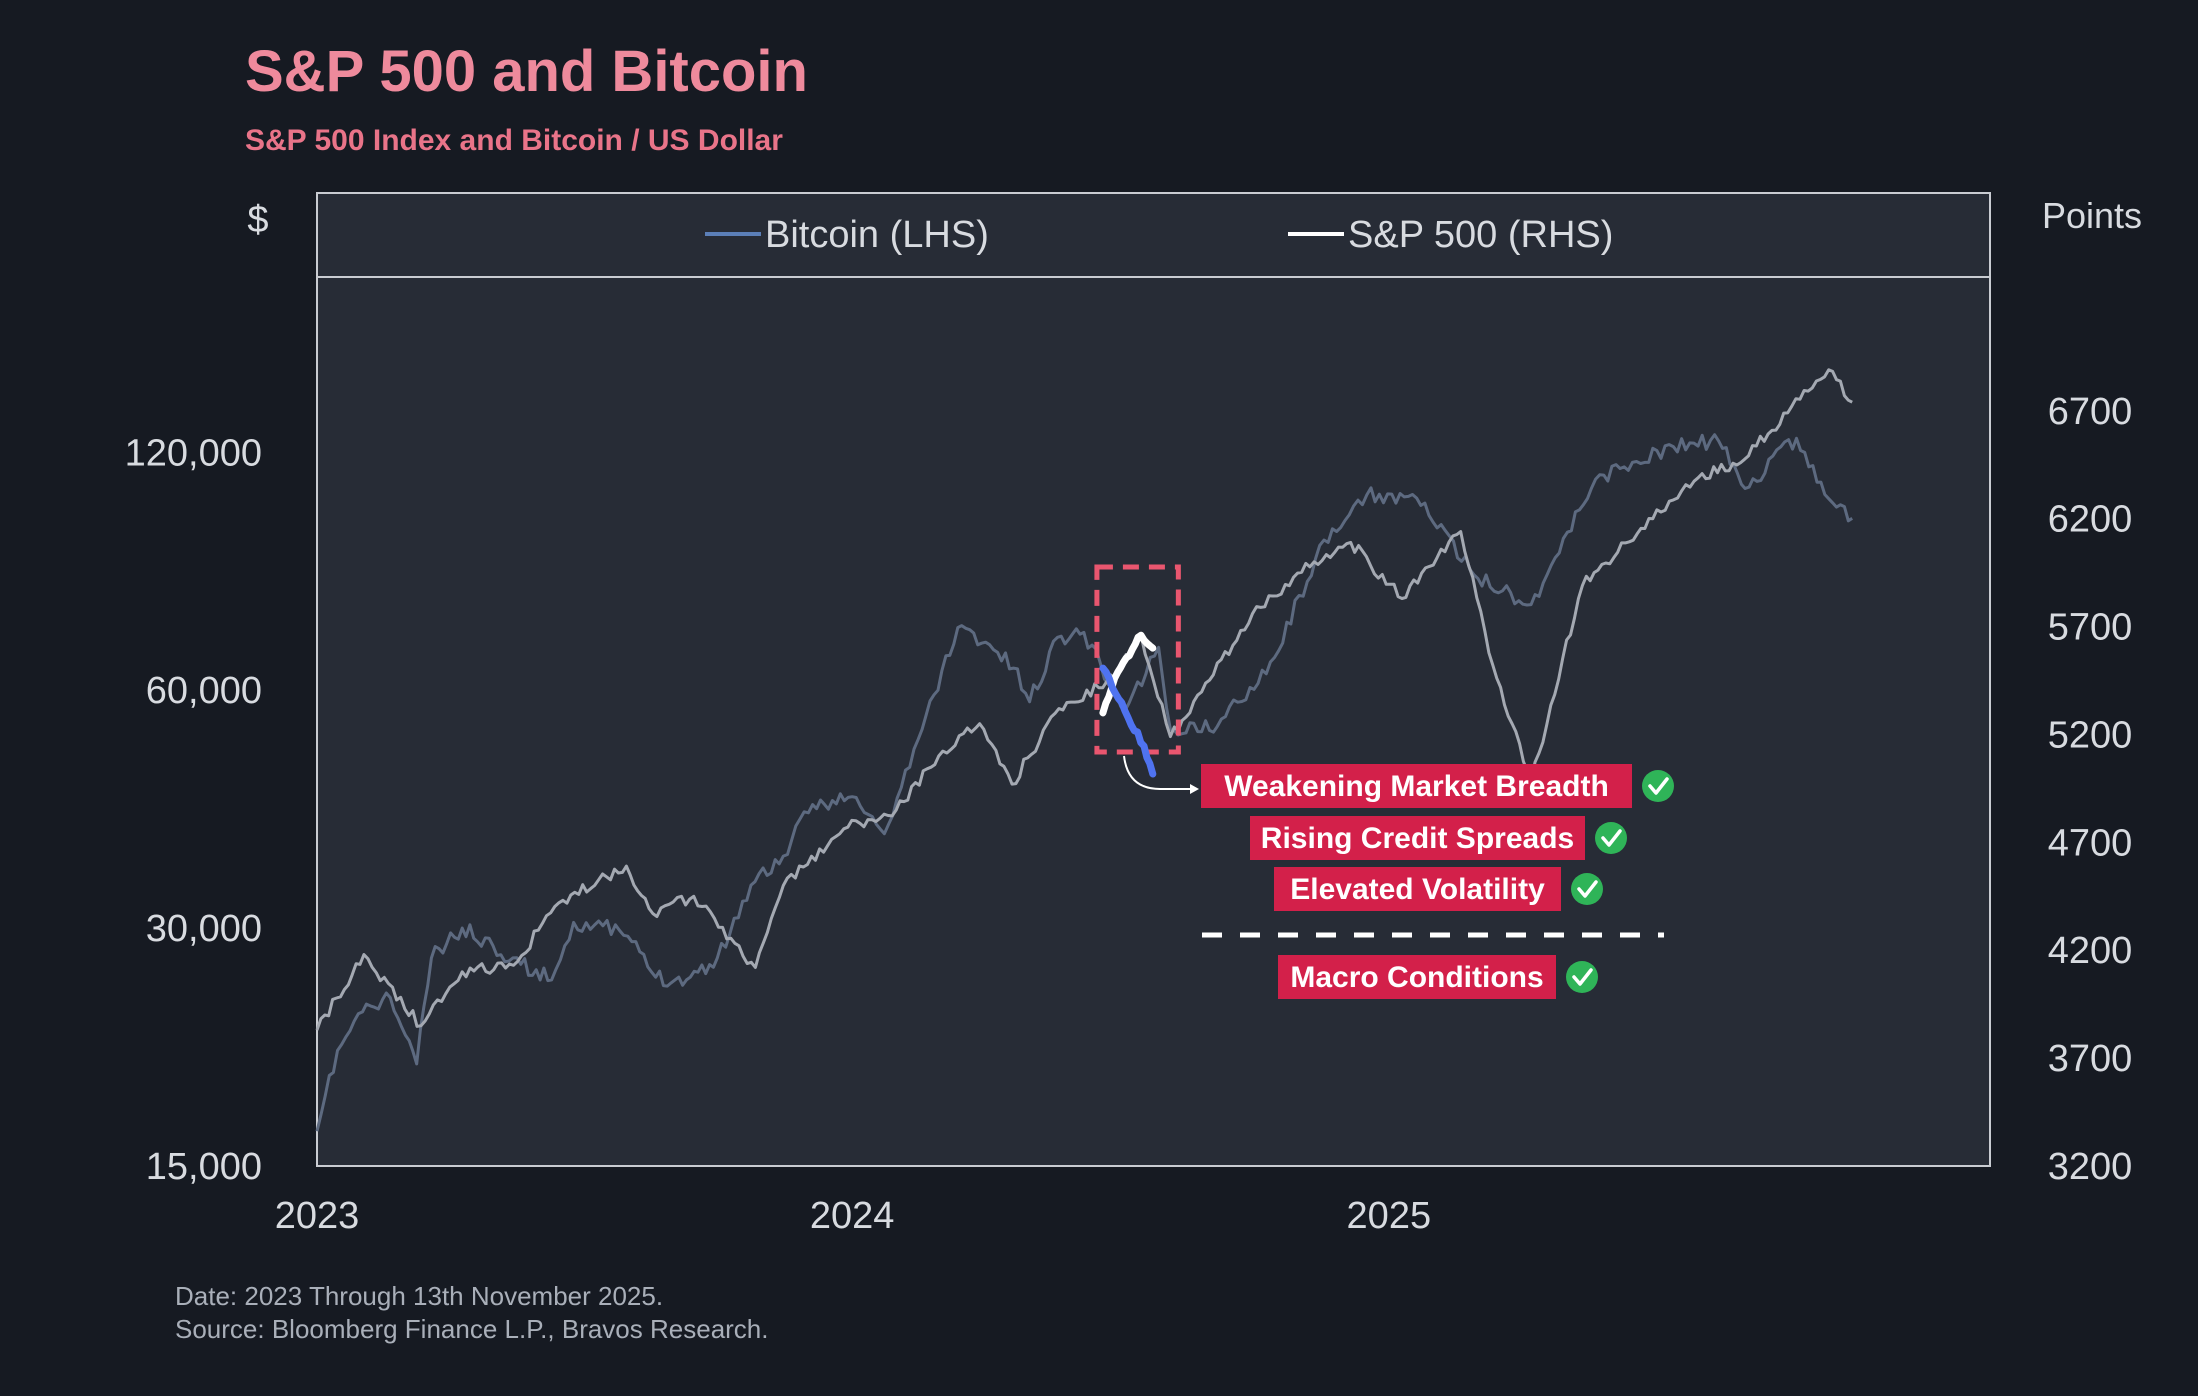  I want to click on right-tick-label: 5200, so click(2090, 735).